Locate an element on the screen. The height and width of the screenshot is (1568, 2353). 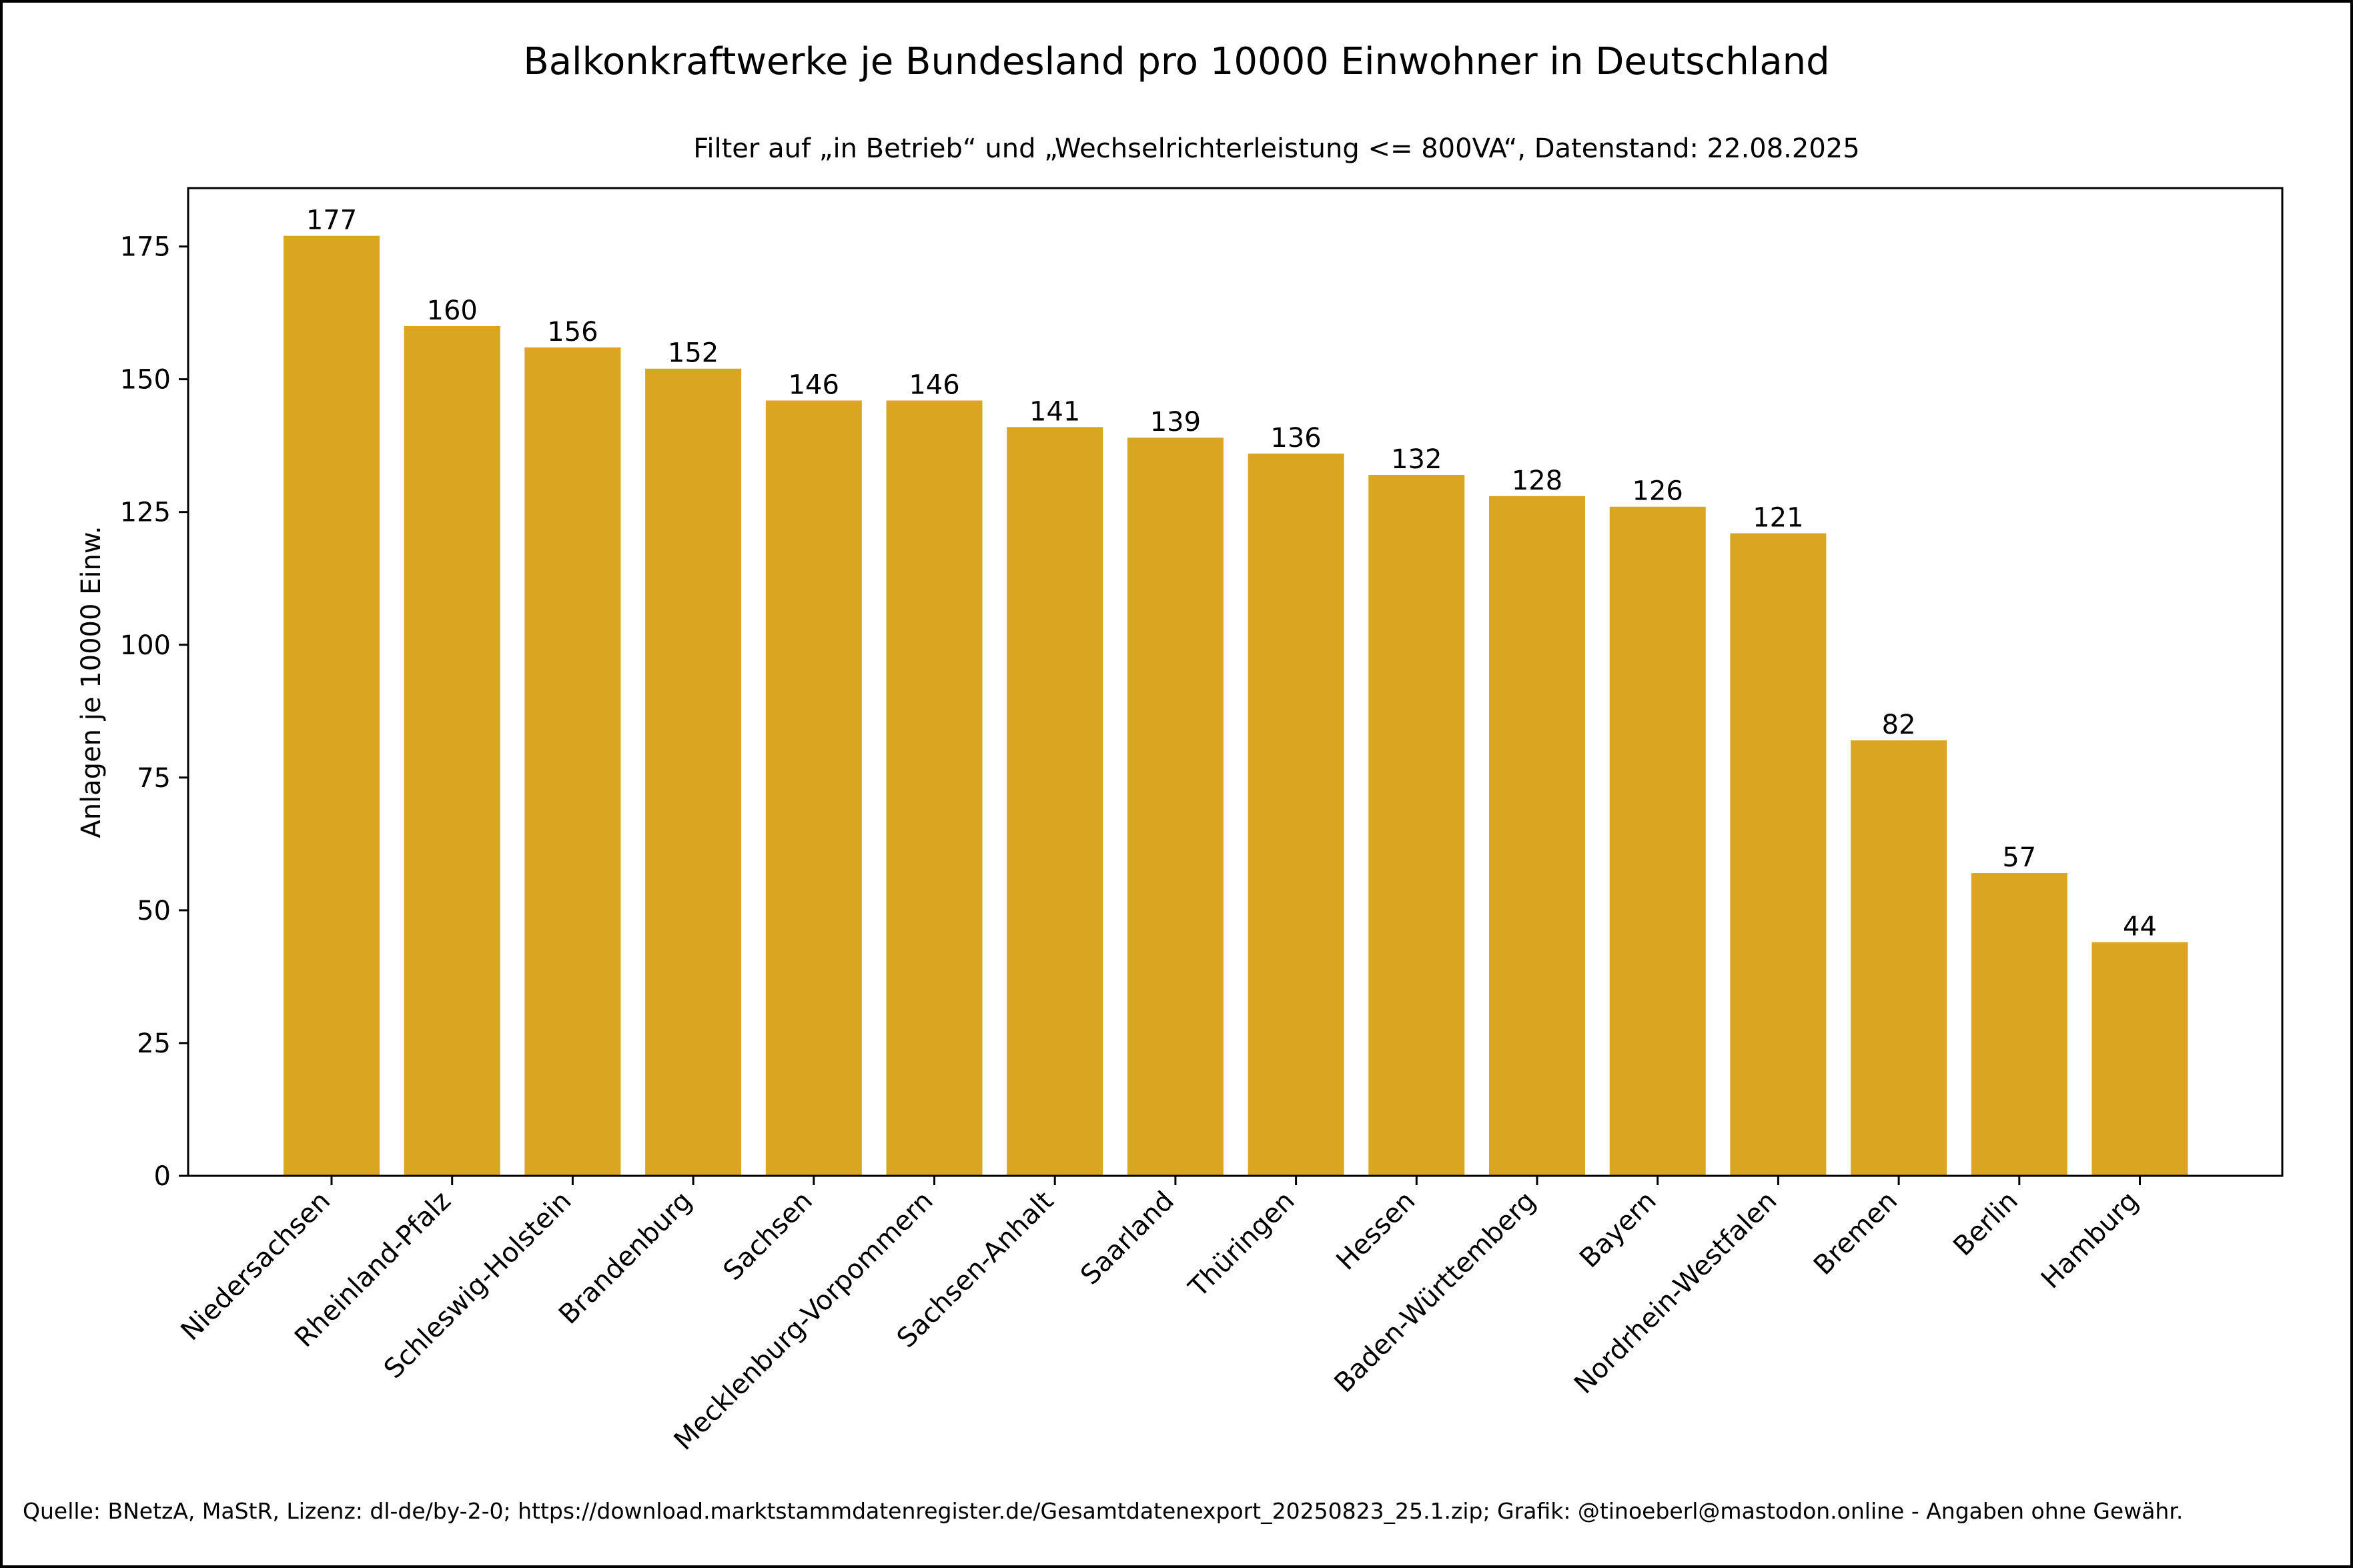
x-tick-label-12: Nordrhein-Westfalen is located at coordinates (1675, 1293).